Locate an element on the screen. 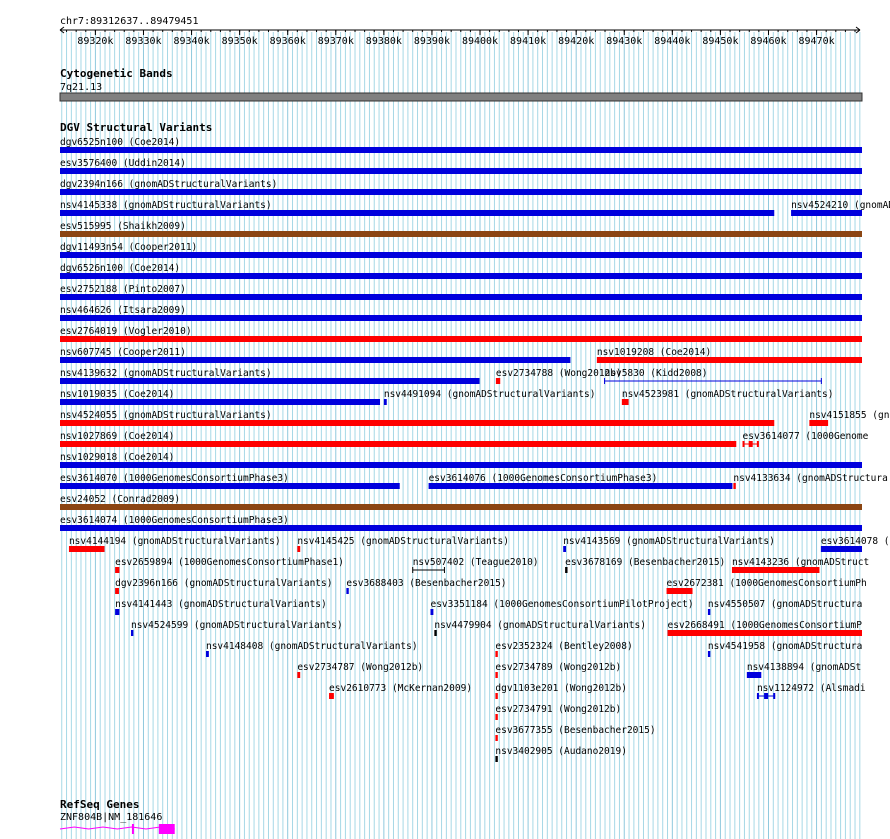  sv-feature: nsv4491094 (gnomADStructuralVariants) is located at coordinates (489, 397).